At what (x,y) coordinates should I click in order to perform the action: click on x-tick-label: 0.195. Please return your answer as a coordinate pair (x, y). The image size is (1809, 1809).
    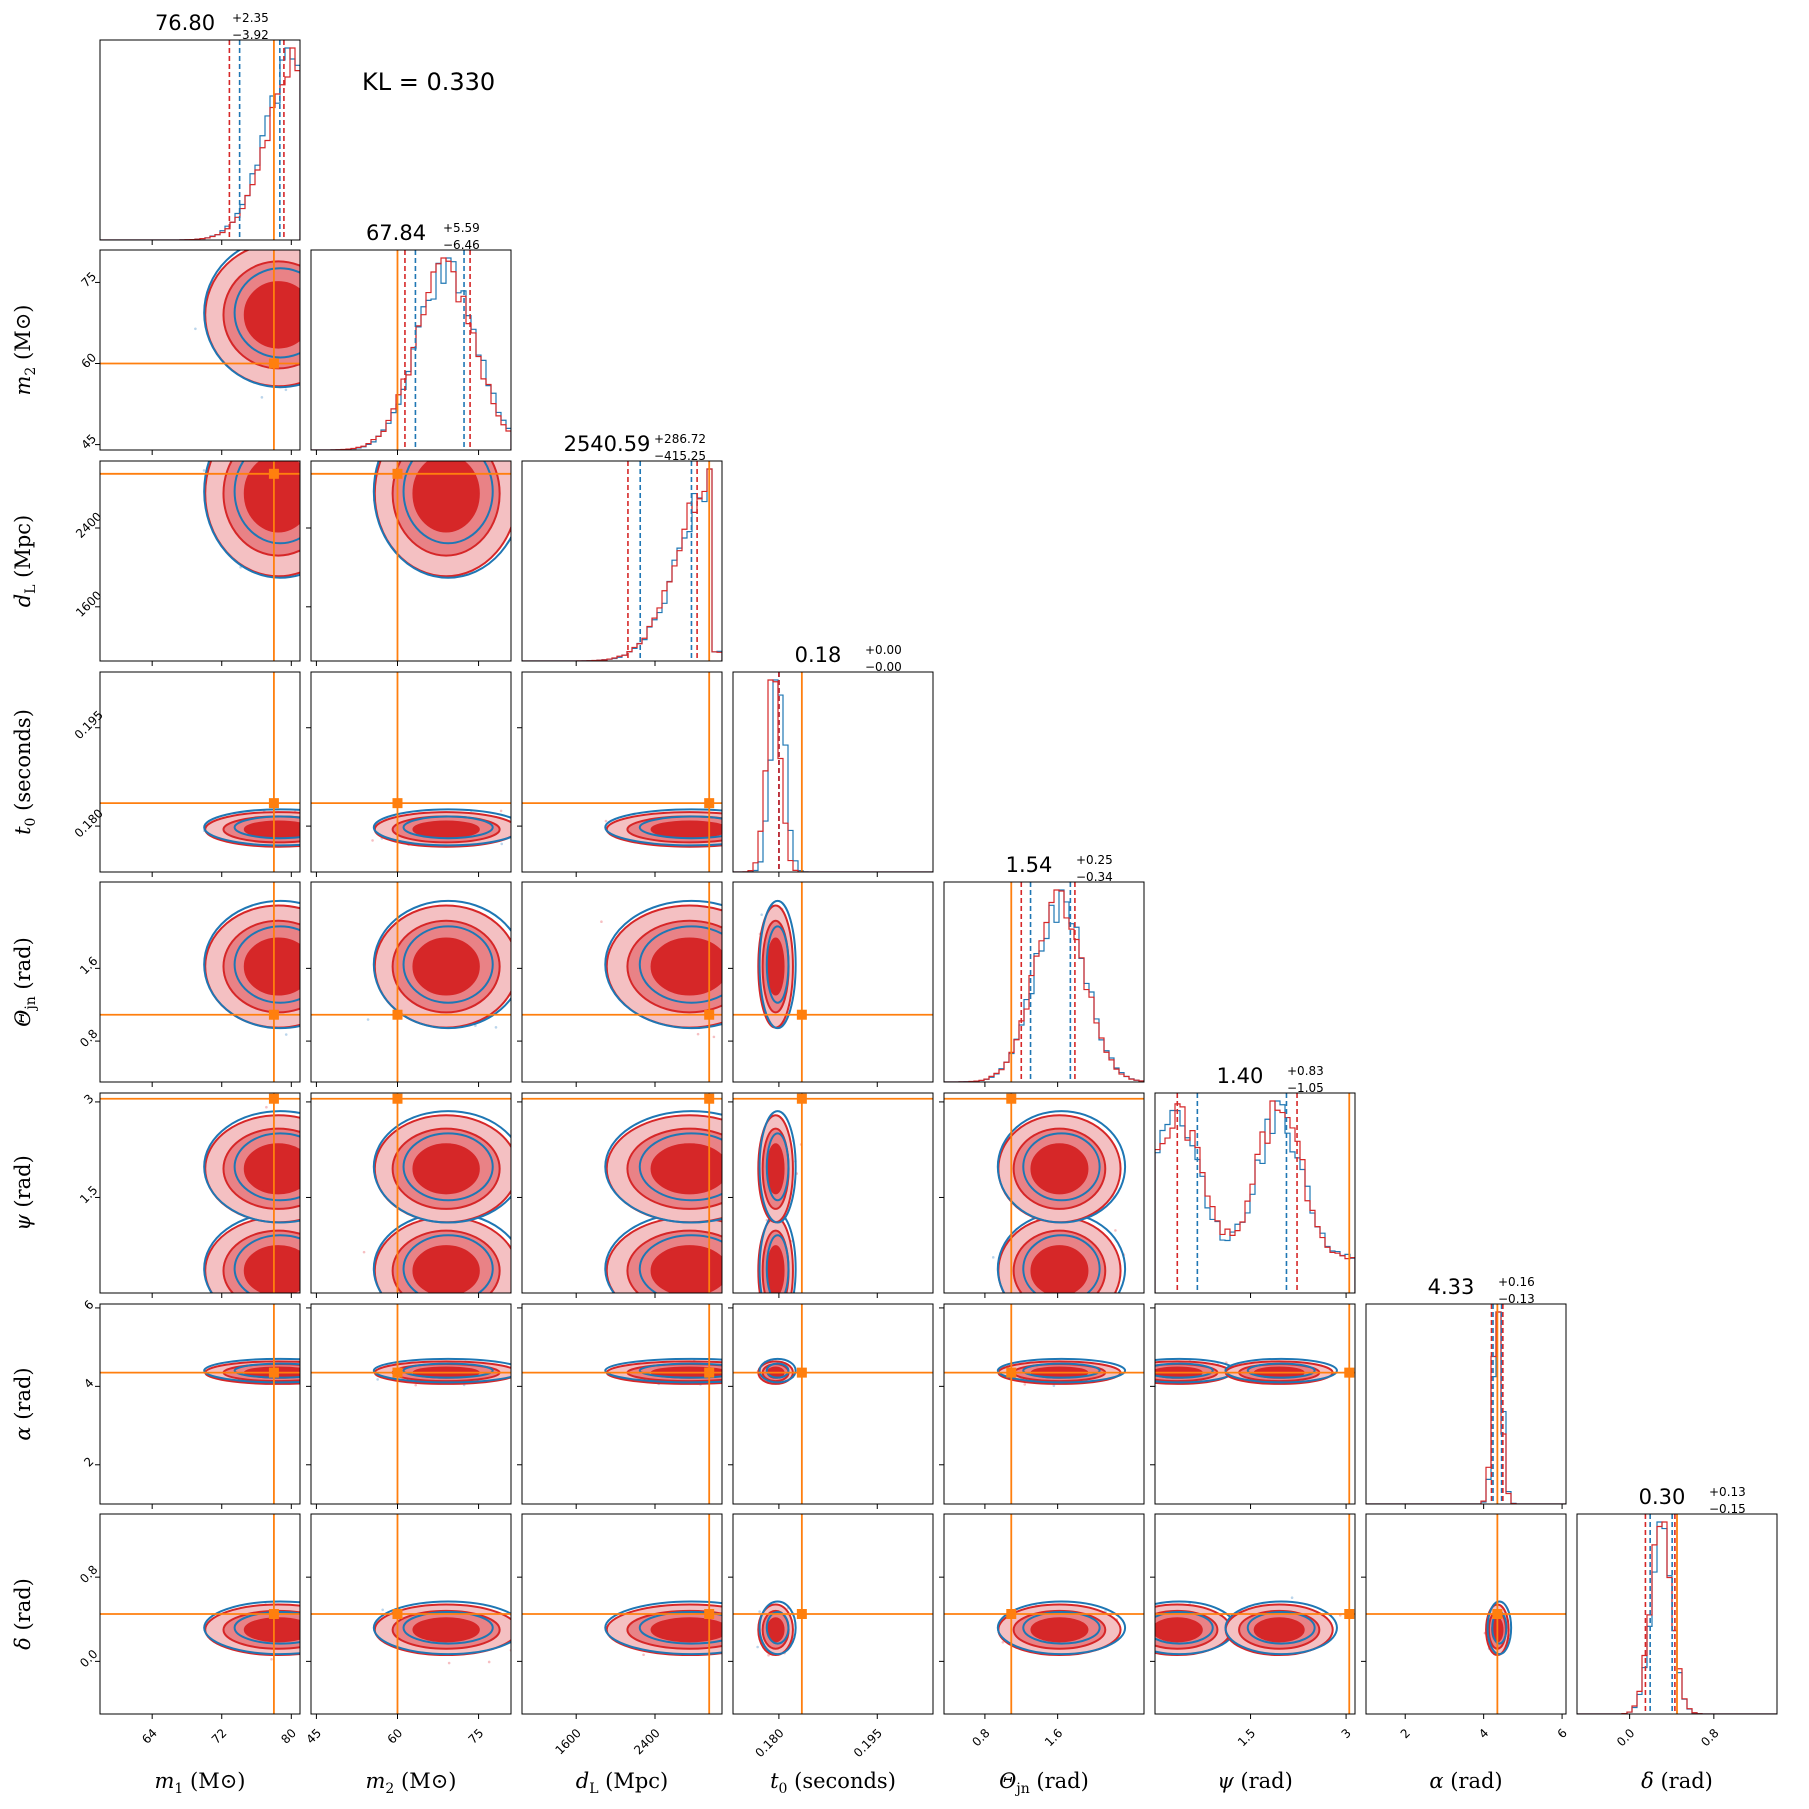
    Looking at the image, I should click on (868, 1743).